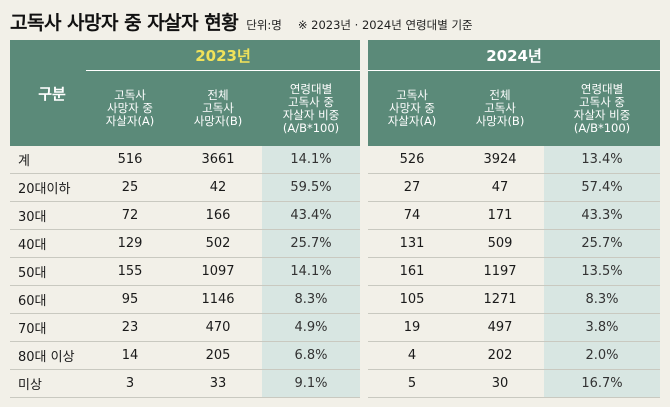 This screenshot has height=407, width=670. I want to click on value-cell: 166, so click(218, 215).